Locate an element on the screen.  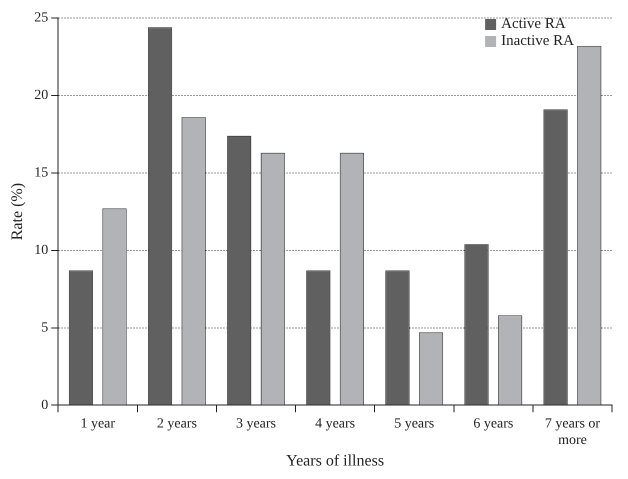
x-tick-label: 5 years is located at coordinates (414, 424).